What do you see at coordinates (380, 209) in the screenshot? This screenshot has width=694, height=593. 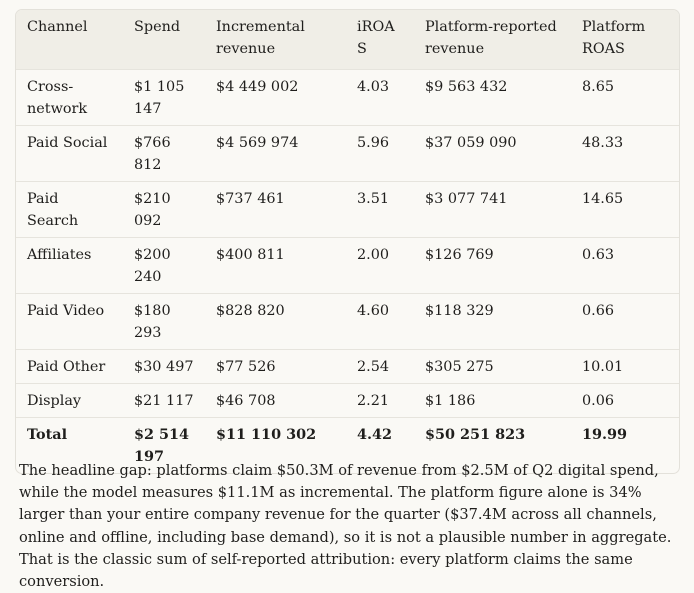 I see `cell-iroas: 3.51` at bounding box center [380, 209].